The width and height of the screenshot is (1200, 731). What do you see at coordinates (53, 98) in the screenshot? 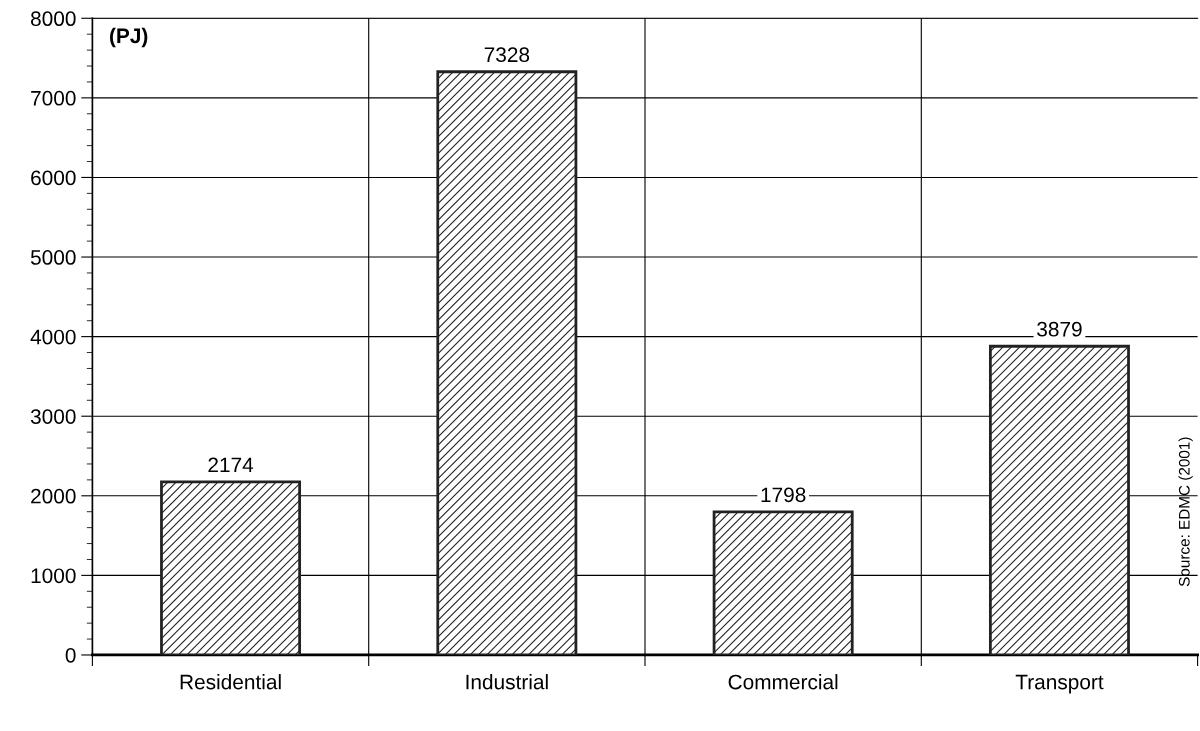
I see `y-tick-label: 7000` at bounding box center [53, 98].